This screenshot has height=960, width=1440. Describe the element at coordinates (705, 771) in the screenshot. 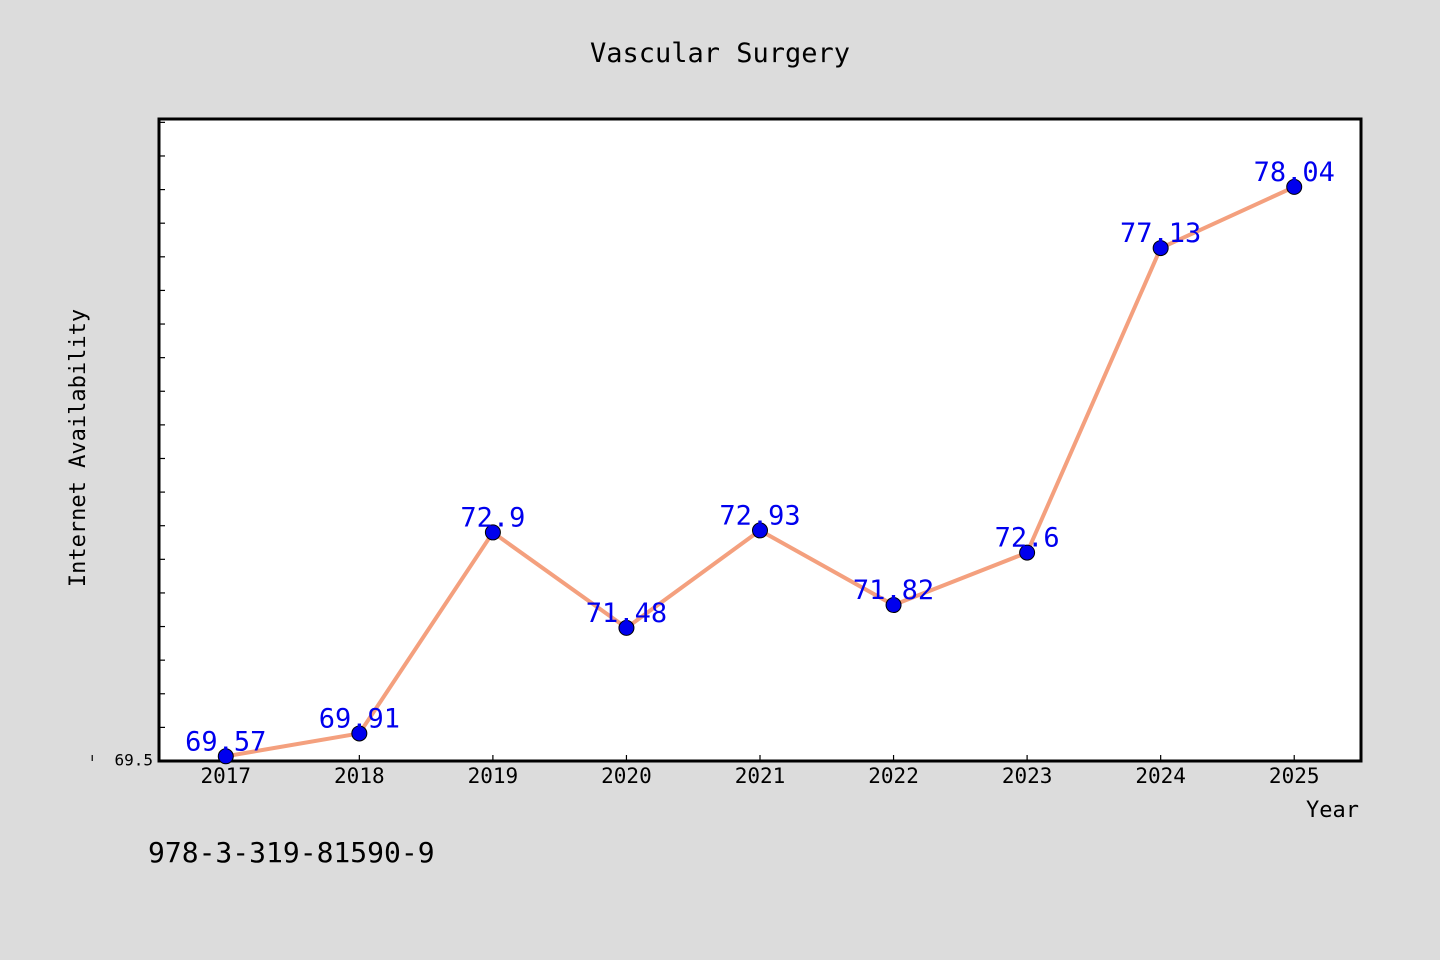

I see `x-axis-ticks: 2017 2018 2019 2020 2021 2022 2023 2024 2025` at that location.